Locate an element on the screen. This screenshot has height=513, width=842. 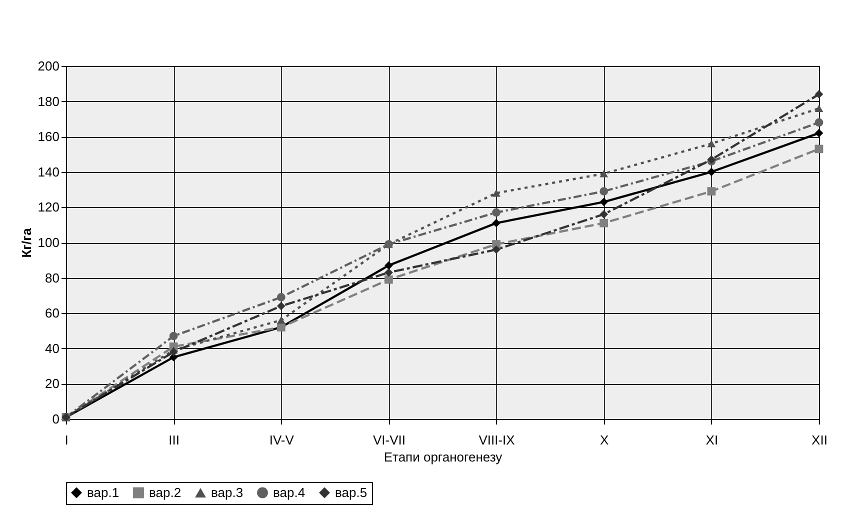
y-tick-label: 120 is located at coordinates (49, 207).